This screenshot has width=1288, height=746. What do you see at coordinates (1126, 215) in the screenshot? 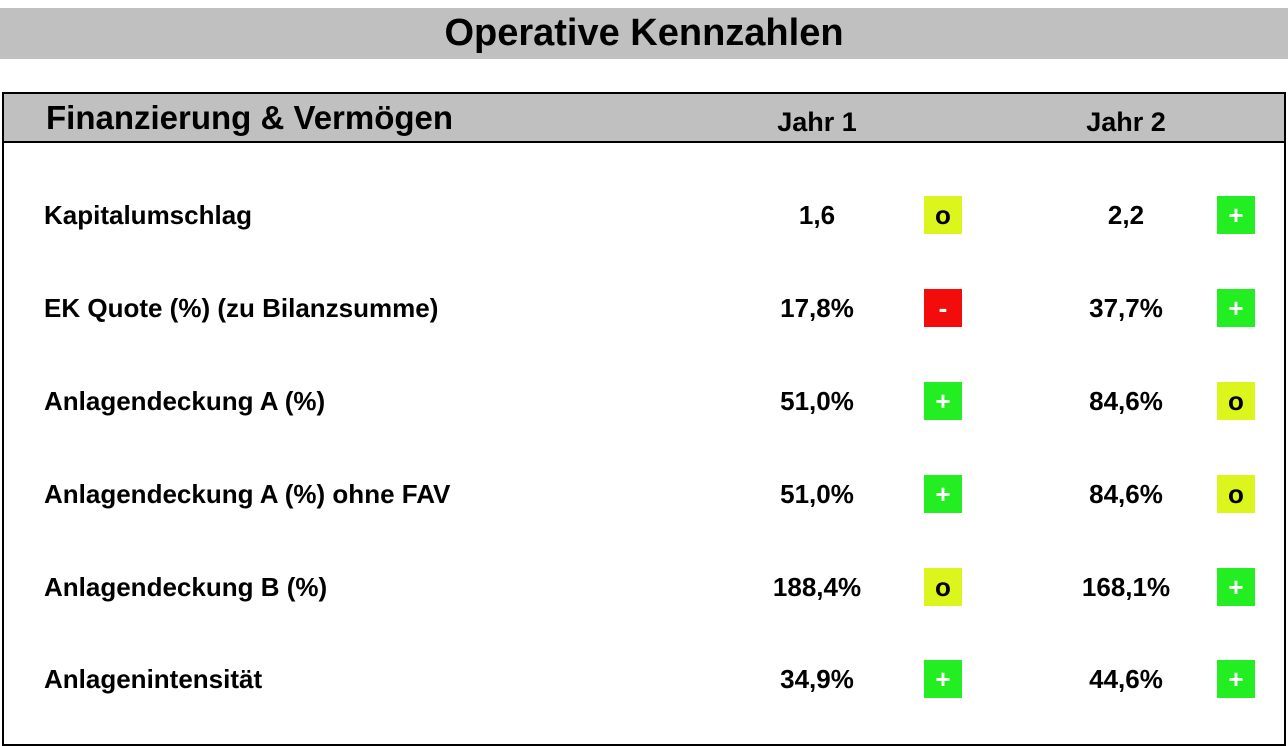
I see `kpi-value-year-2: 2,2` at bounding box center [1126, 215].